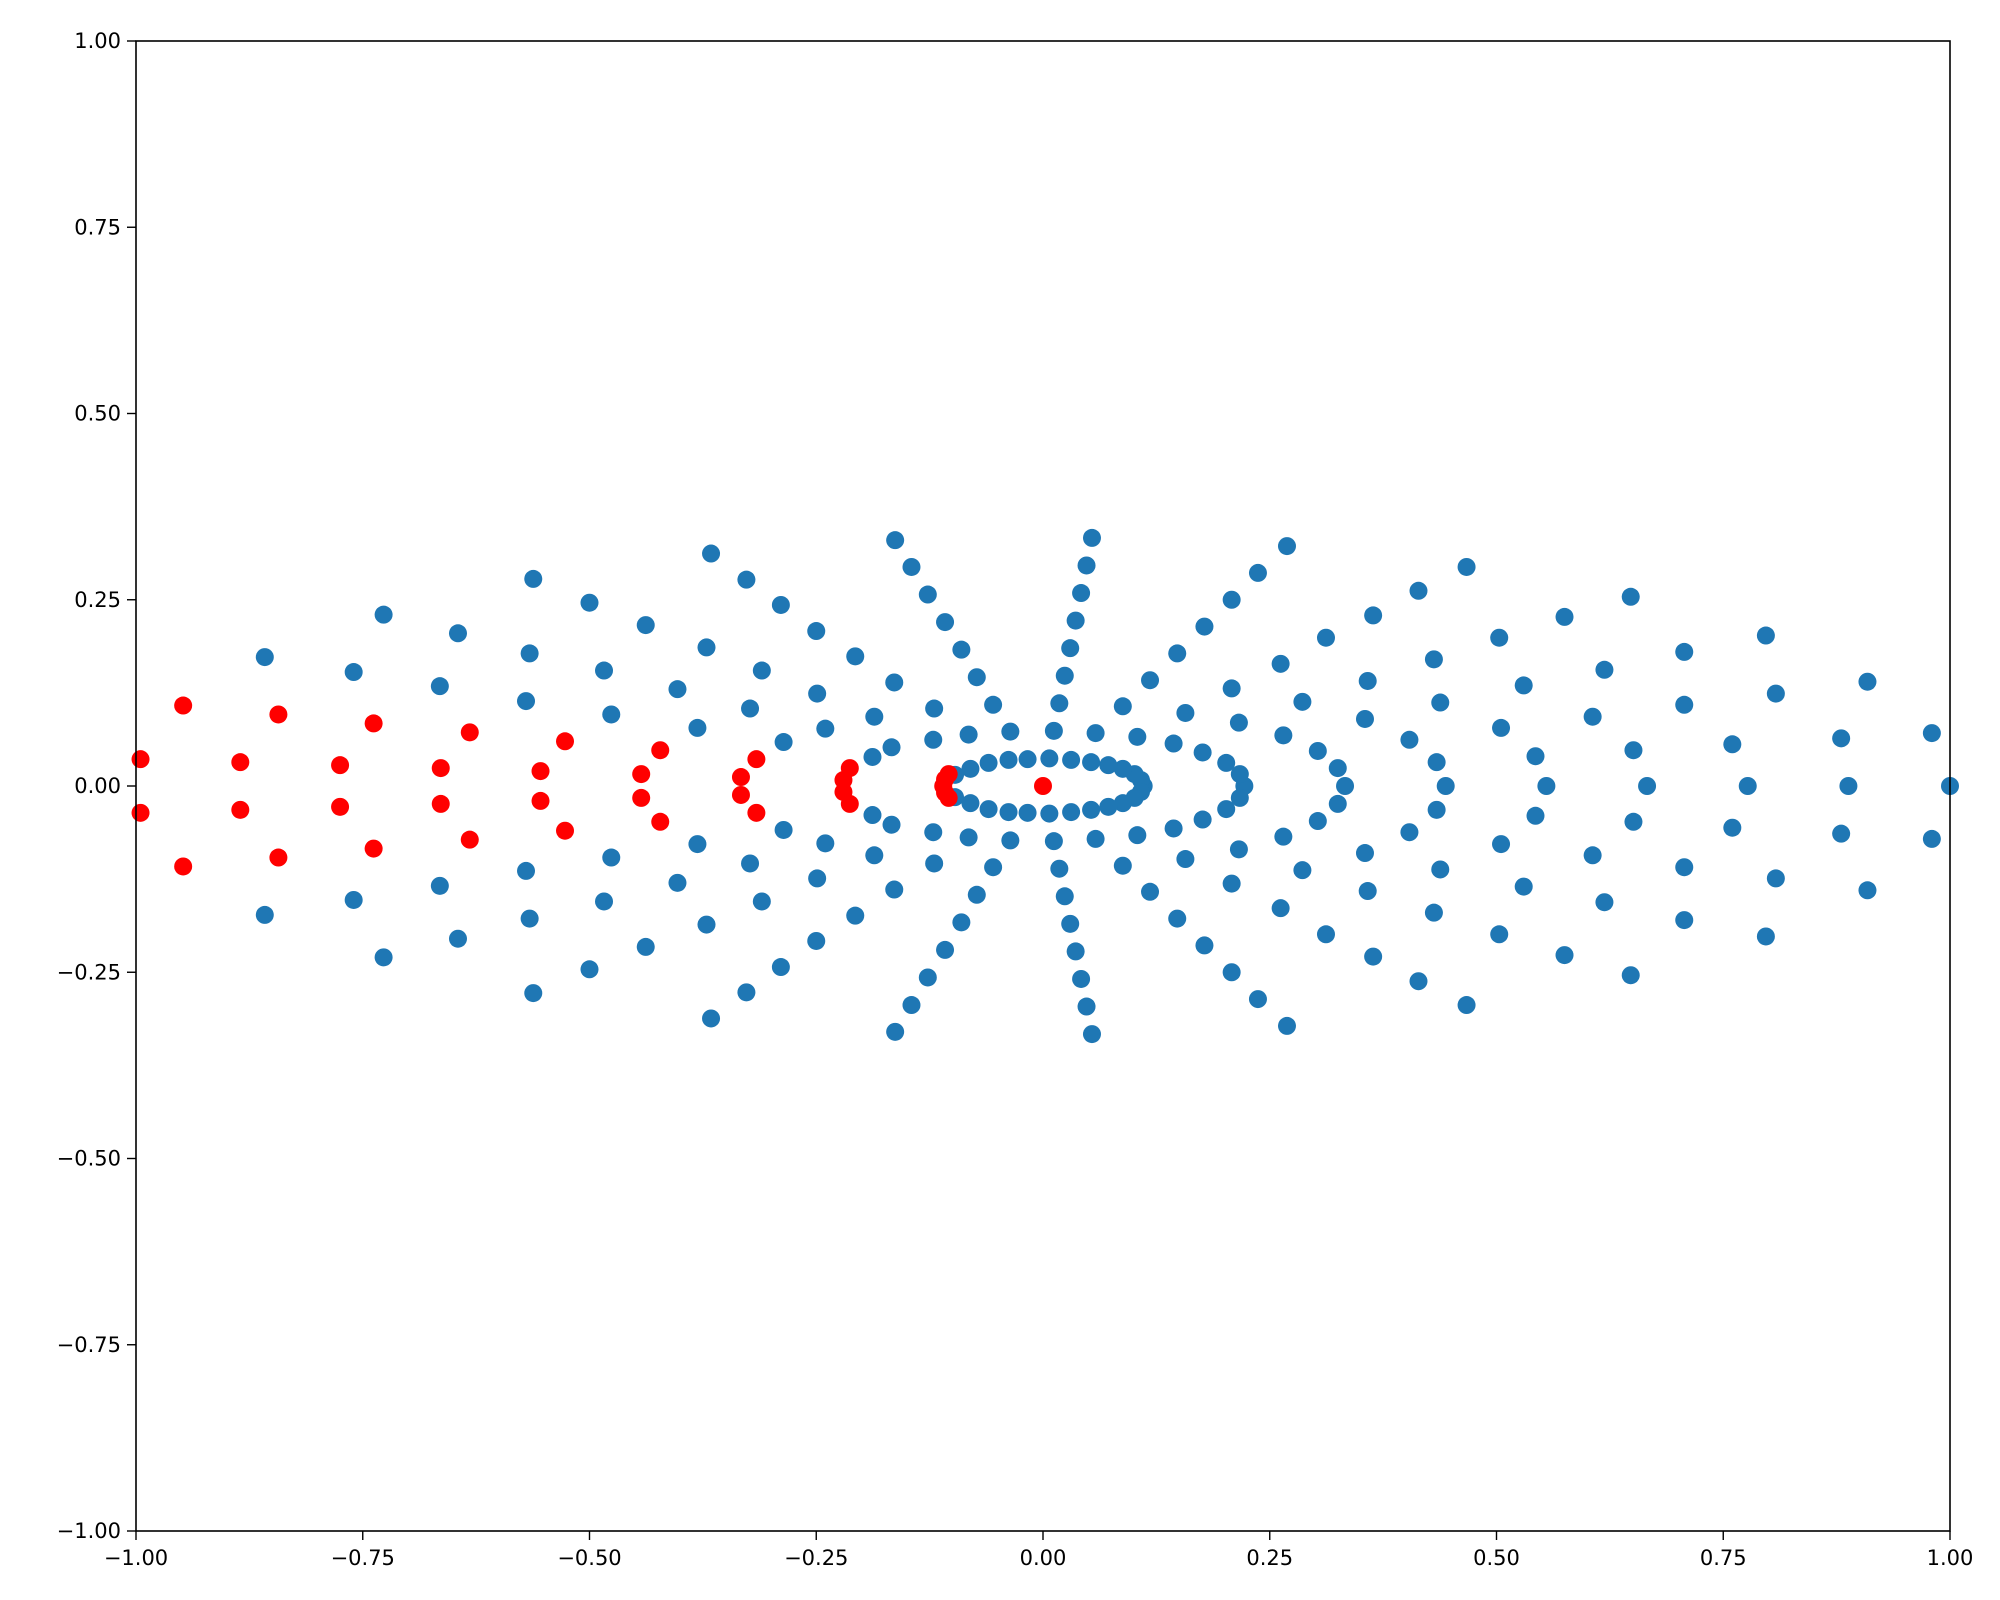  What do you see at coordinates (363, 1558) in the screenshot?
I see `x-tick-label: −0.75` at bounding box center [363, 1558].